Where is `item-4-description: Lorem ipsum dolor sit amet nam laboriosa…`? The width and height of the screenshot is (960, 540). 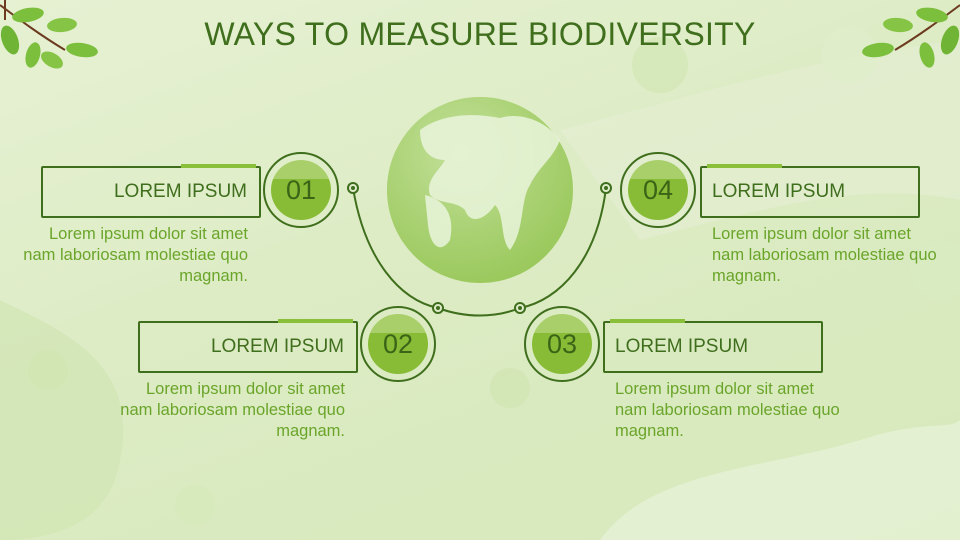
item-4-description: Lorem ipsum dolor sit amet nam laboriosa… is located at coordinates (824, 255).